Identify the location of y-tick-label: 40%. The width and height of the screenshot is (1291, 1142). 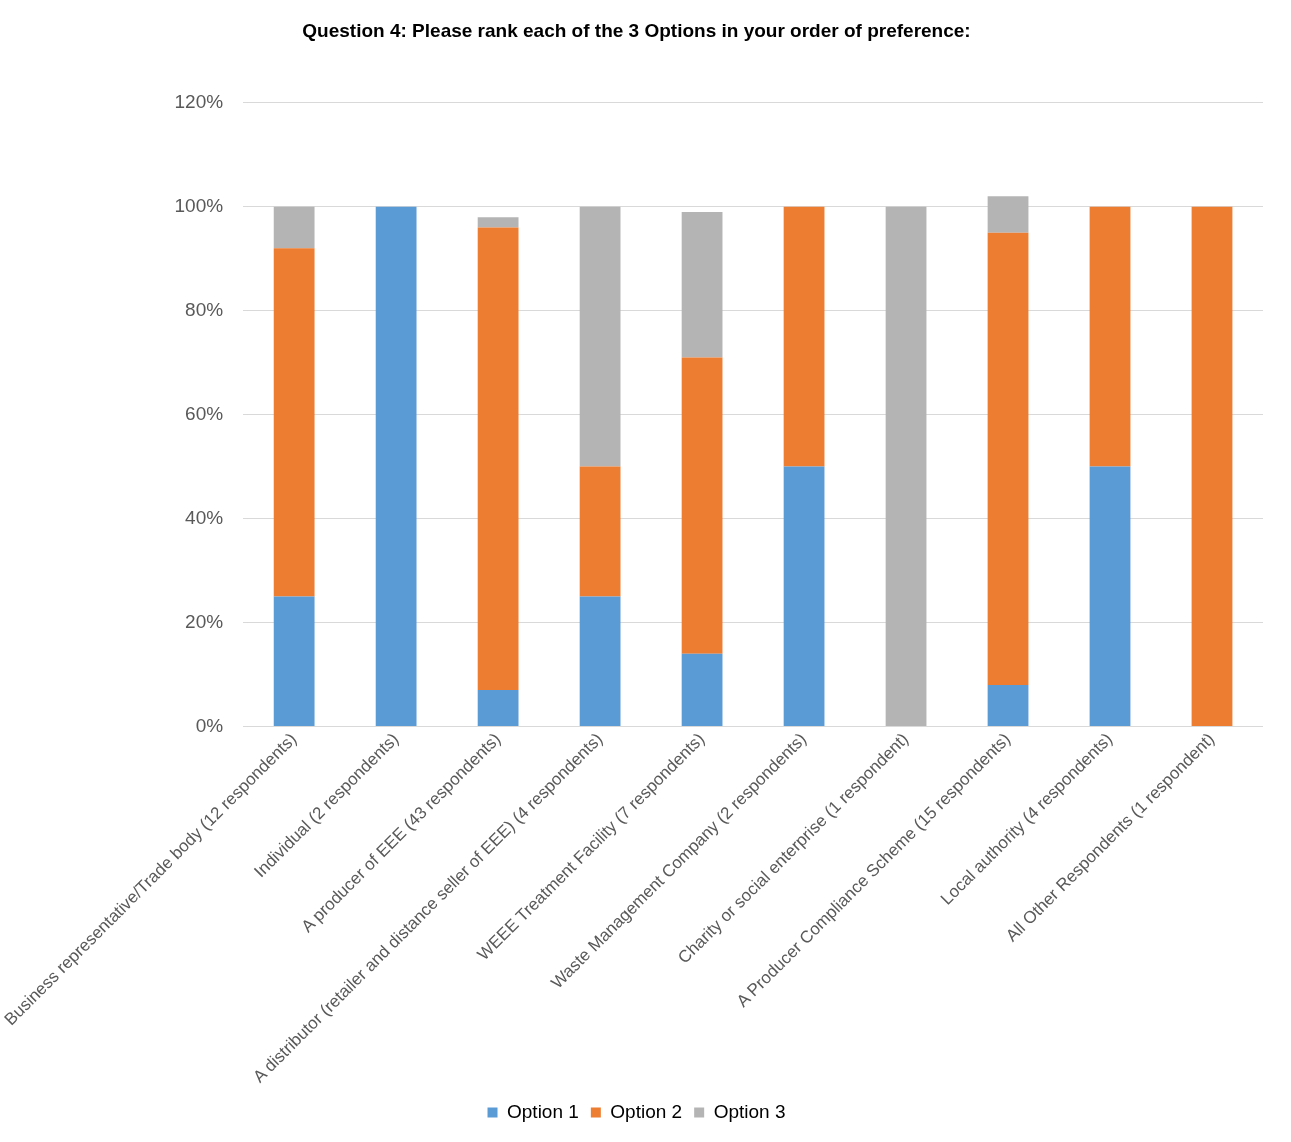
(204, 517).